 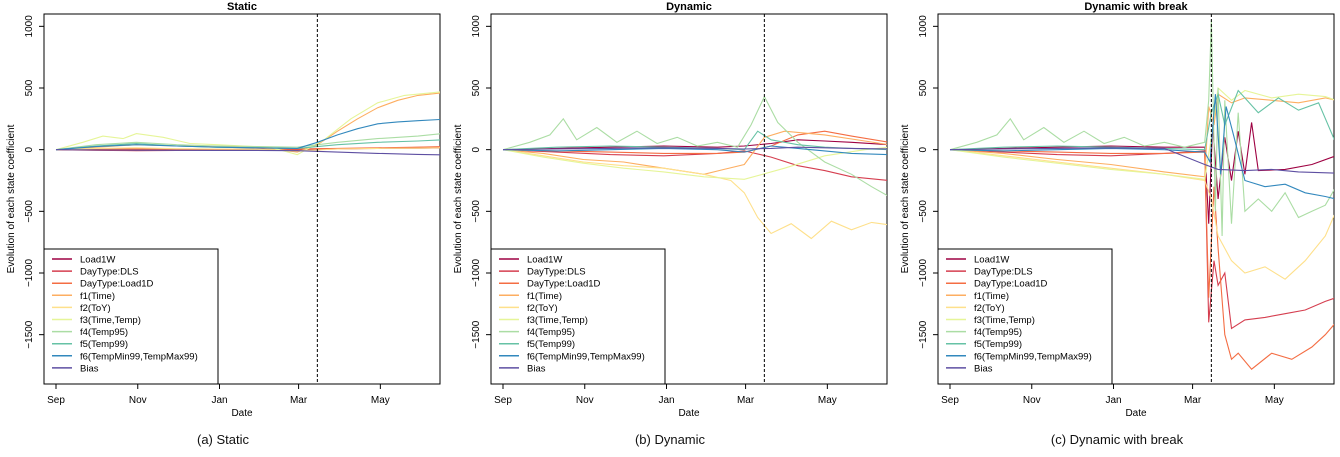 I want to click on caption-dynamic: (b) Dynamic, so click(x=670, y=439).